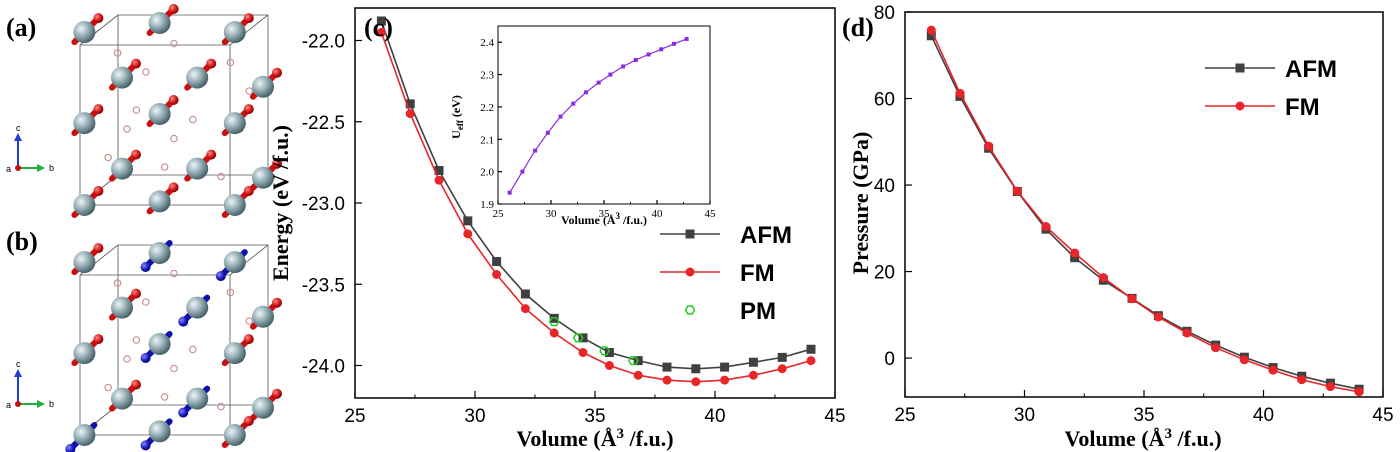 The width and height of the screenshot is (1400, 452). Describe the element at coordinates (1382, 415) in the screenshot. I see `x-tick-label: 45` at that location.